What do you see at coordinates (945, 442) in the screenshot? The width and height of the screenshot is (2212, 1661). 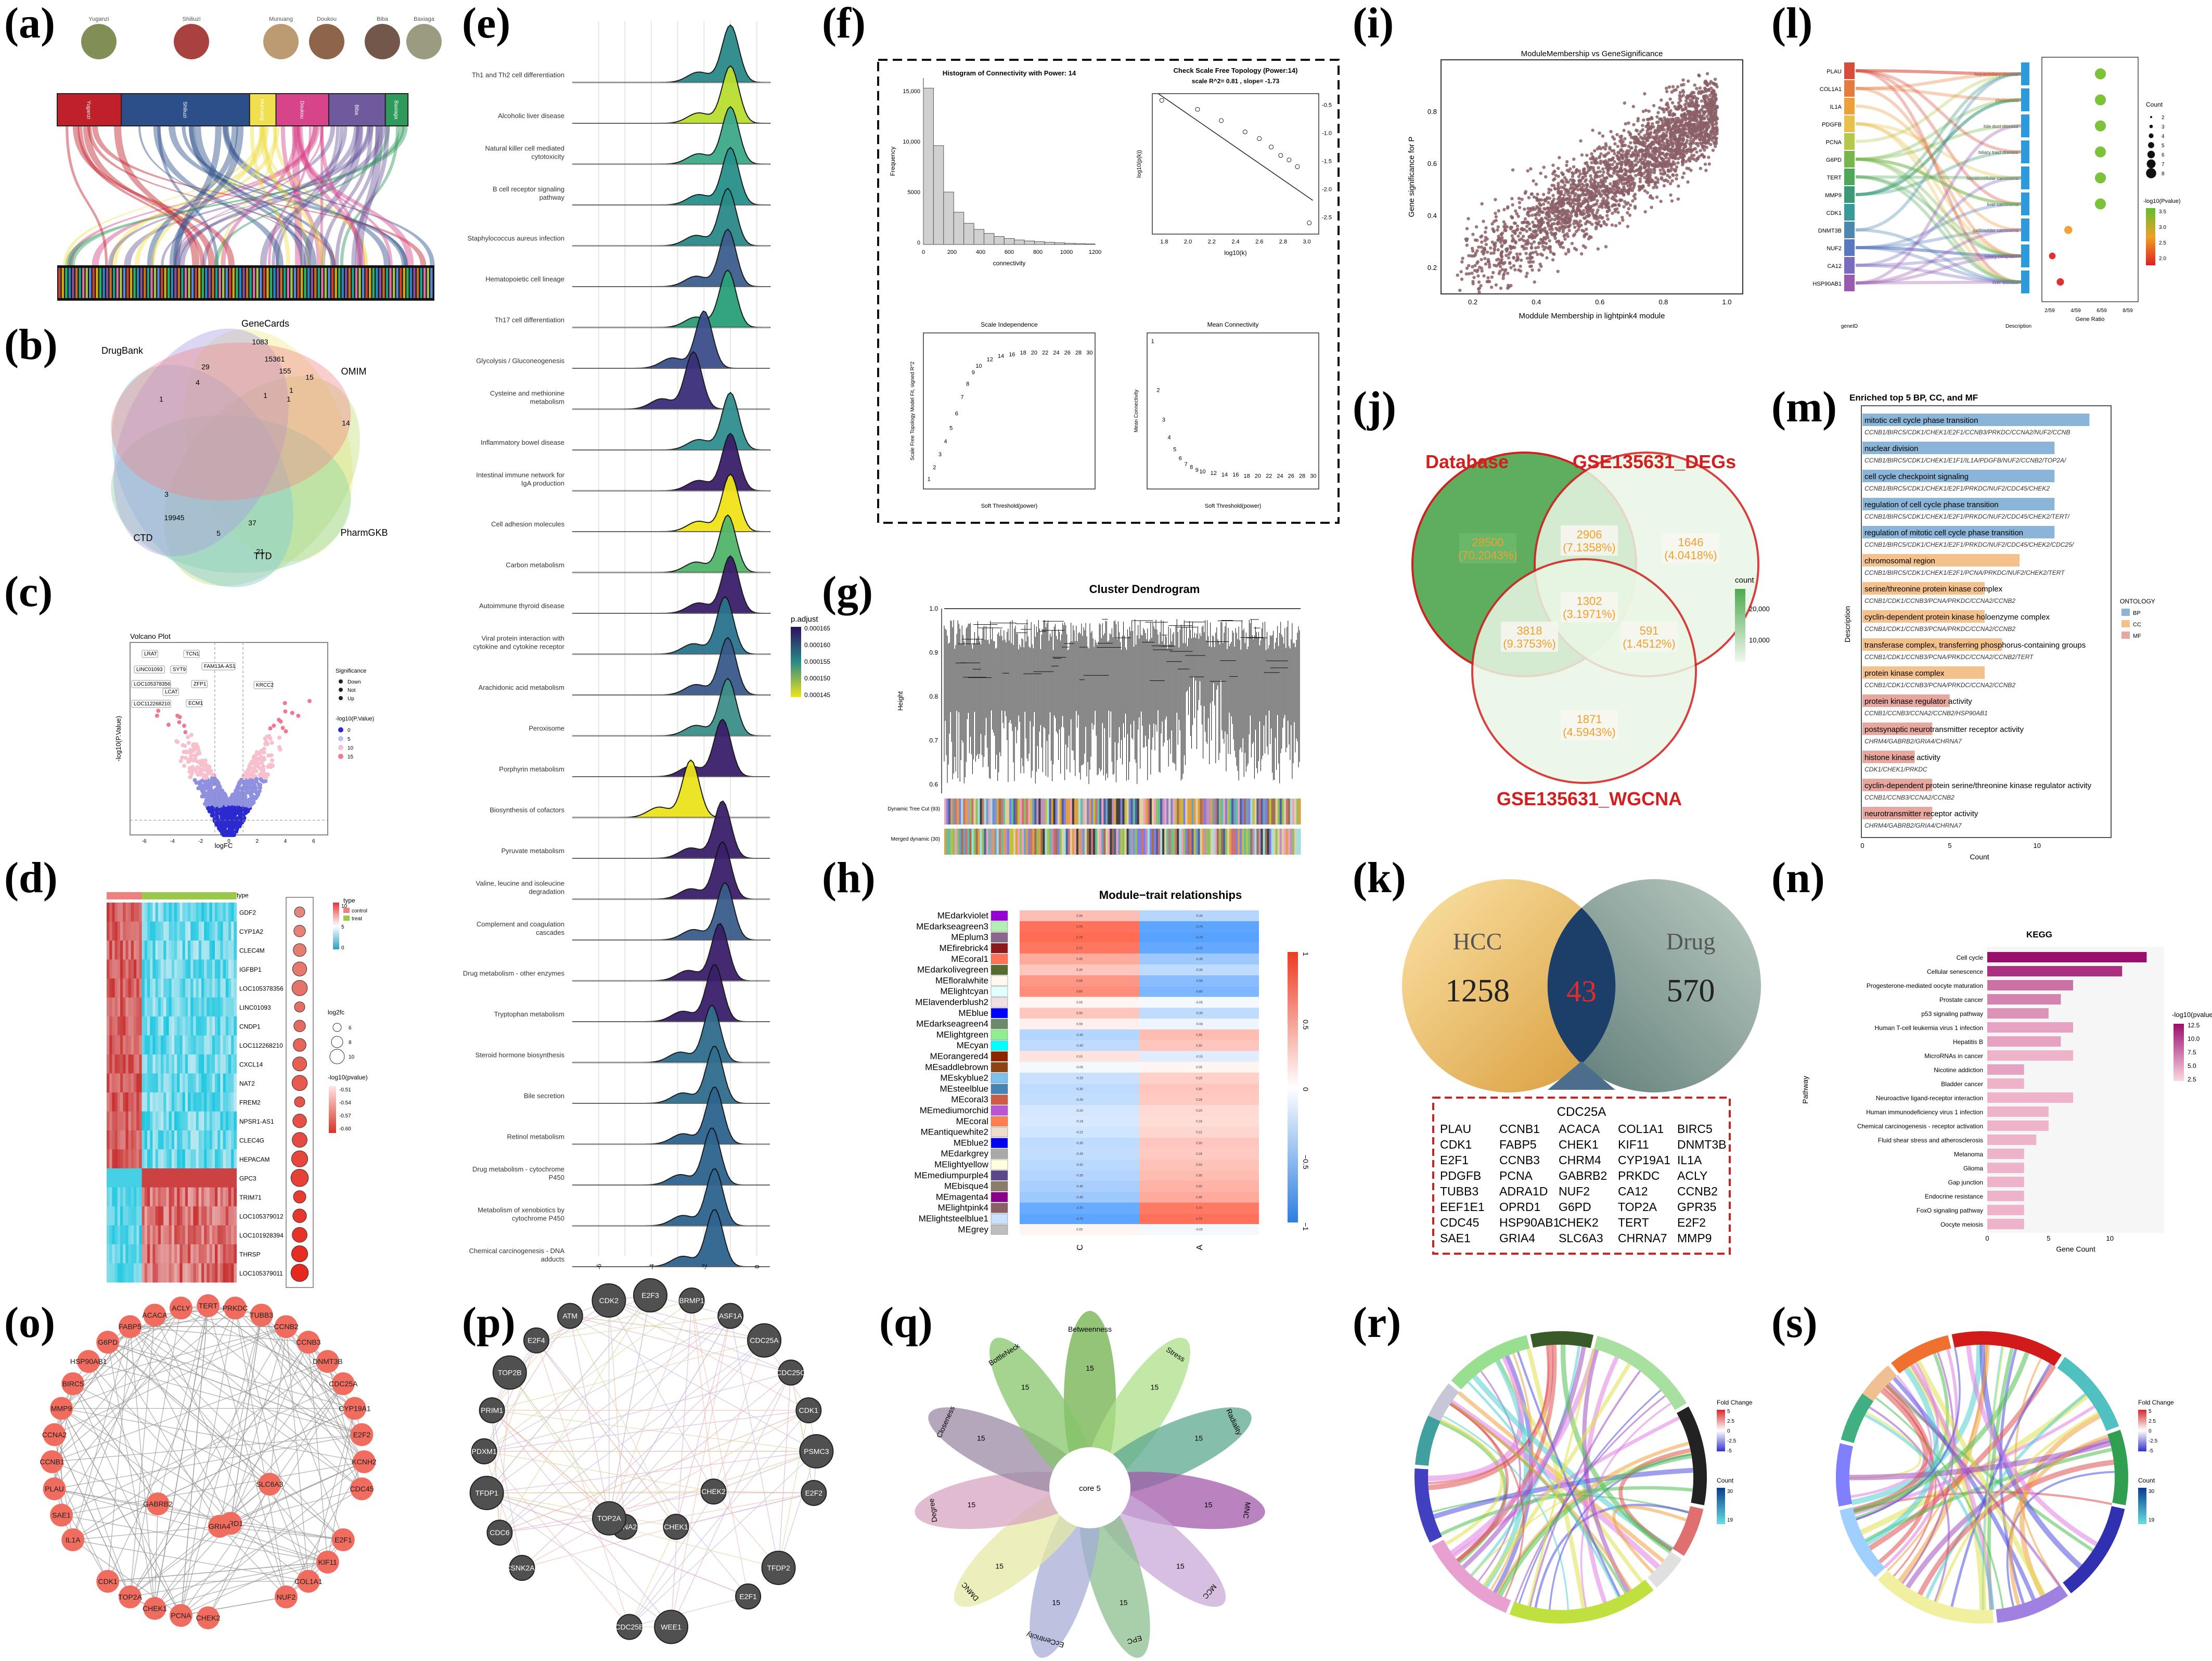 I see `si-point: 4` at bounding box center [945, 442].